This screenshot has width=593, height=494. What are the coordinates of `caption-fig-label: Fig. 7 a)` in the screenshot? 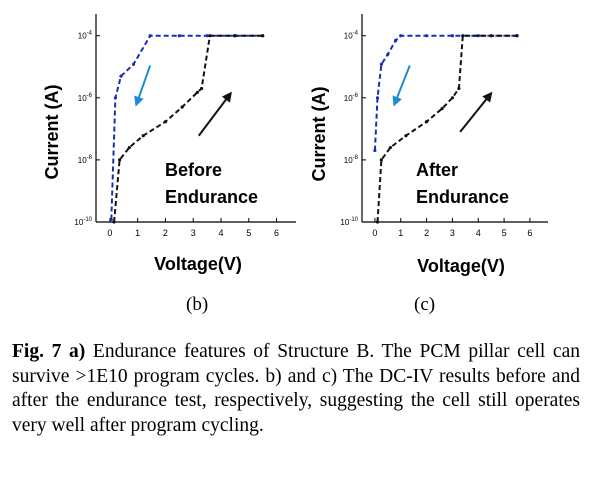 It's located at (49, 351).